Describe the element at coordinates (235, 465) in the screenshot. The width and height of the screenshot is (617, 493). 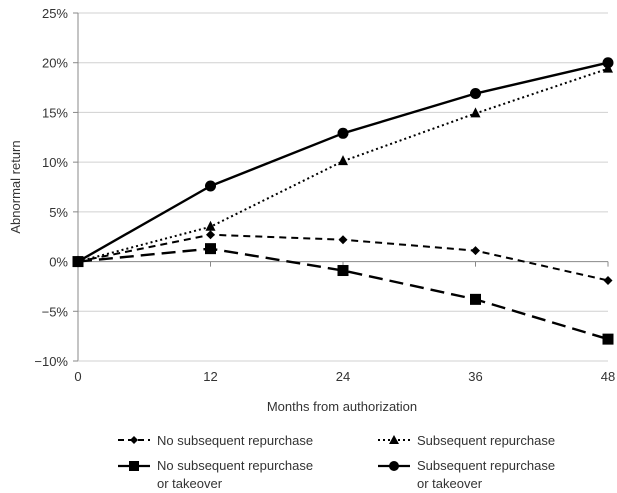
I see `legend-label-no-subsequent-repurchase-or-takeover-line1: No subsequent repurchase` at that location.